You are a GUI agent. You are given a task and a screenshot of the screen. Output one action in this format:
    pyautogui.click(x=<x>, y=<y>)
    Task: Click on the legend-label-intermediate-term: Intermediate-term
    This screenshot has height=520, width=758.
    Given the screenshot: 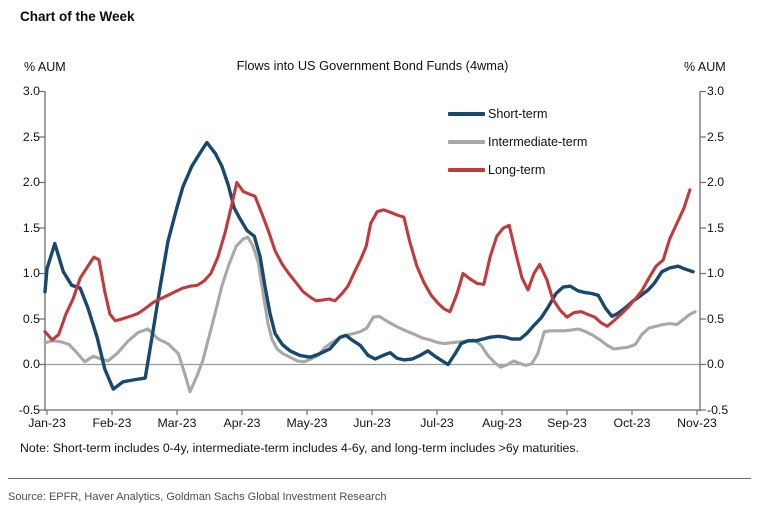 What is the action you would take?
    pyautogui.click(x=538, y=142)
    